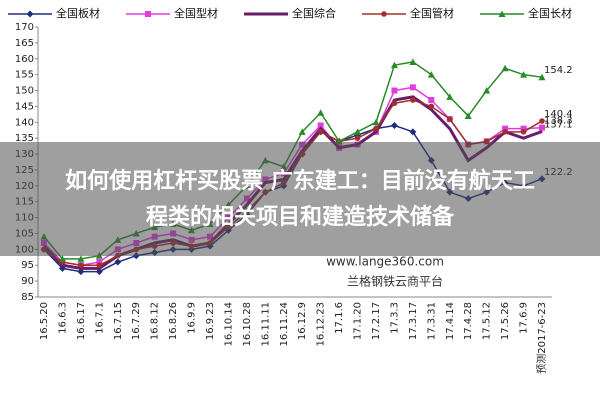 This screenshot has height=404, width=600. I want to click on x-tick-label: 17.5.26, so click(505, 321).